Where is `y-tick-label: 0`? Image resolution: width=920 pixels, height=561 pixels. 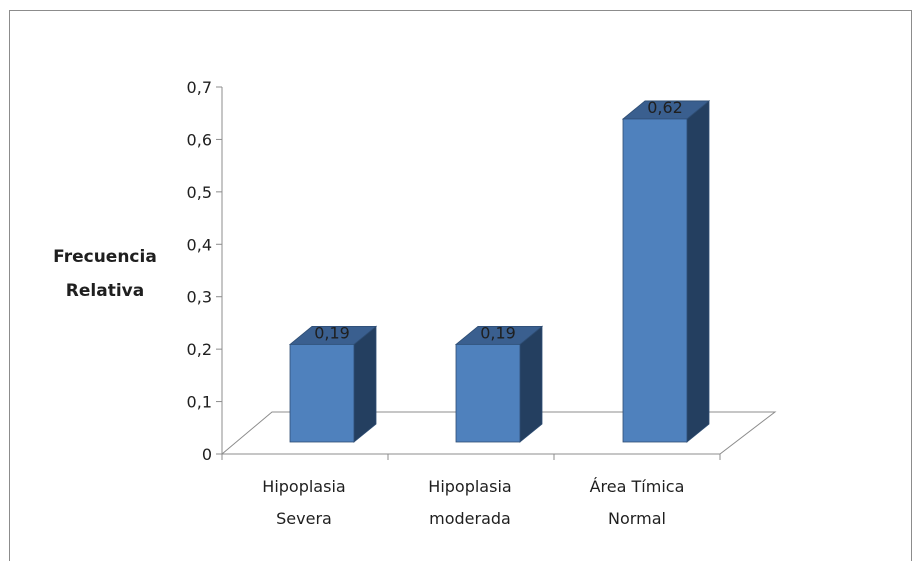 y-tick-label: 0 is located at coordinates (207, 454).